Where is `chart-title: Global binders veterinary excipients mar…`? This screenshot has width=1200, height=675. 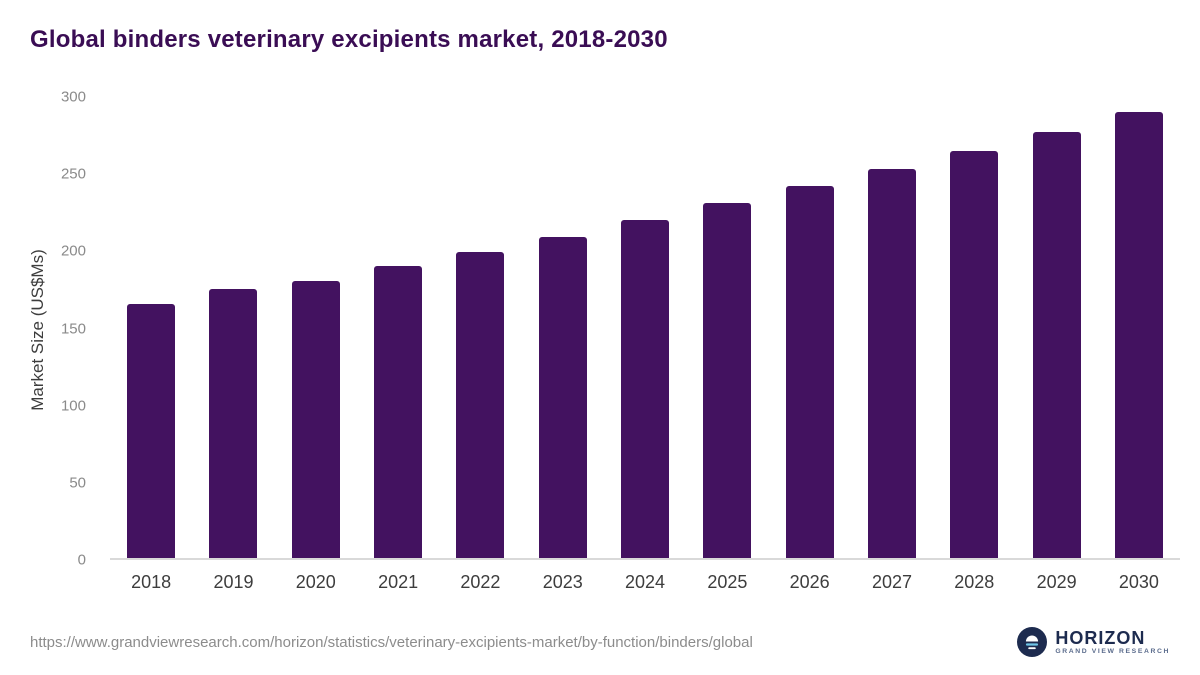 chart-title: Global binders veterinary excipients mar… is located at coordinates (349, 39).